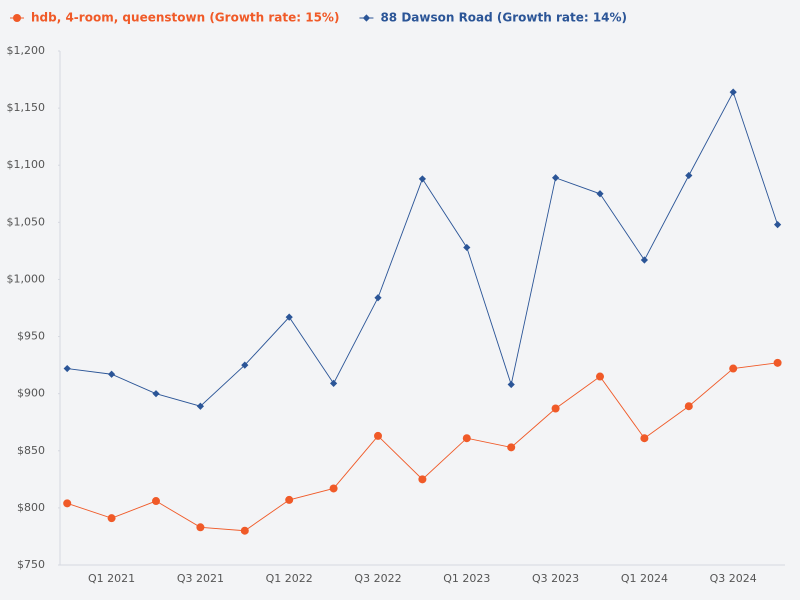  What do you see at coordinates (31, 336) in the screenshot?
I see `y-tick-label: $950` at bounding box center [31, 336].